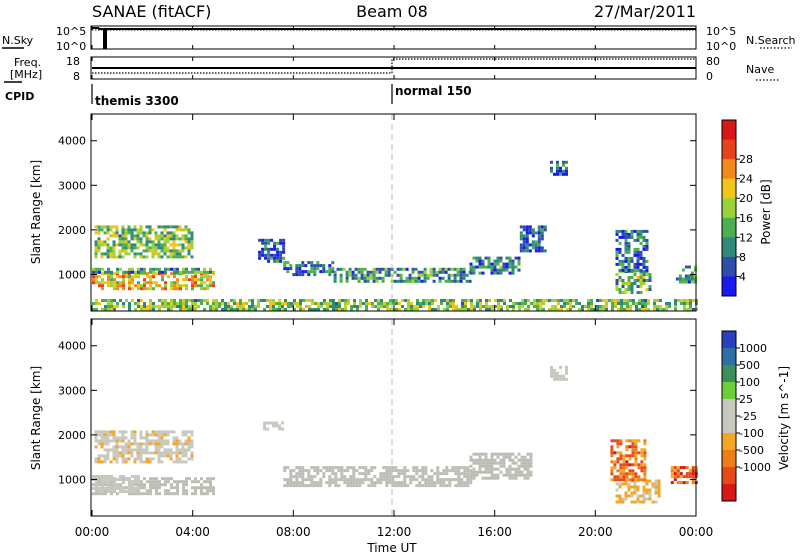  Describe the element at coordinates (753, 348) in the screenshot. I see `colorbar-tick-label: 1000` at that location.